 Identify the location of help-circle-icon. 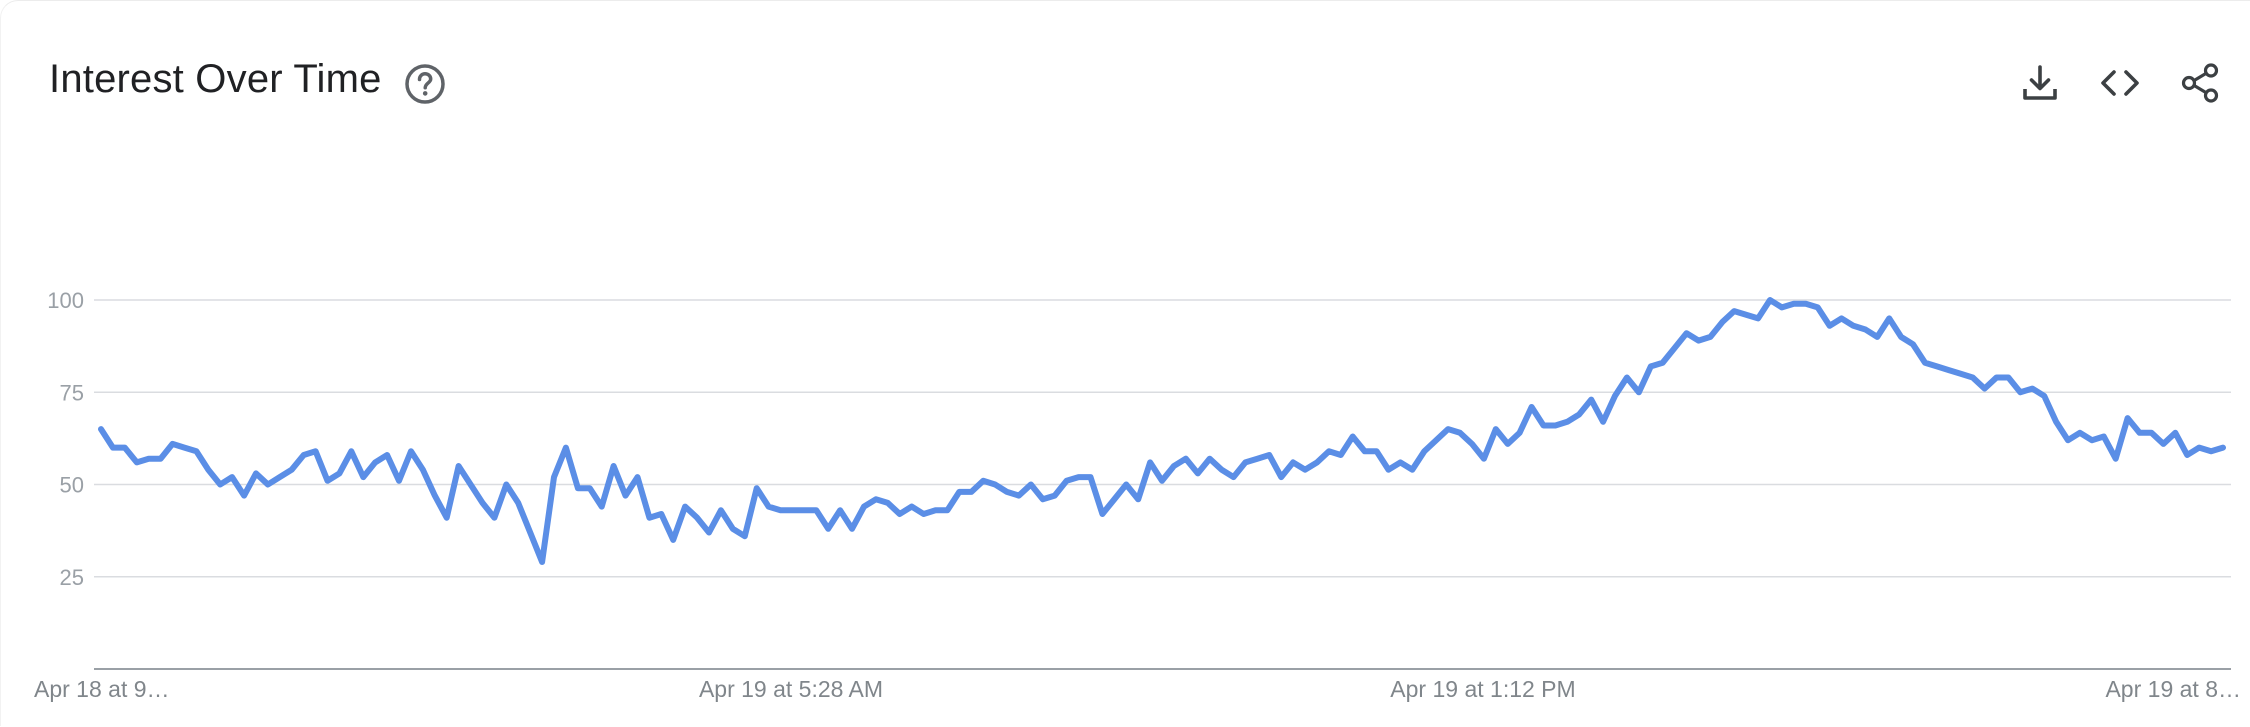
(425, 84).